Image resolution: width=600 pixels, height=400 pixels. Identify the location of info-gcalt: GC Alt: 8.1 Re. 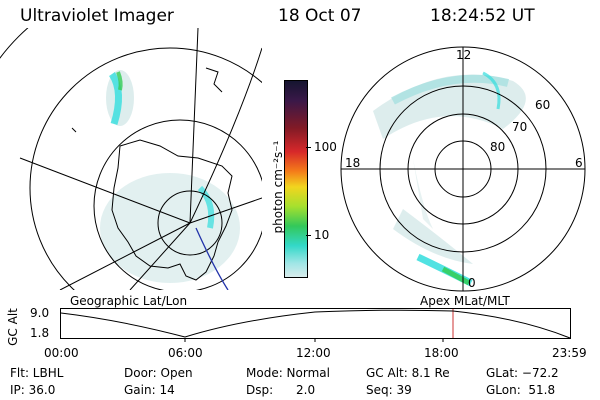
(408, 373).